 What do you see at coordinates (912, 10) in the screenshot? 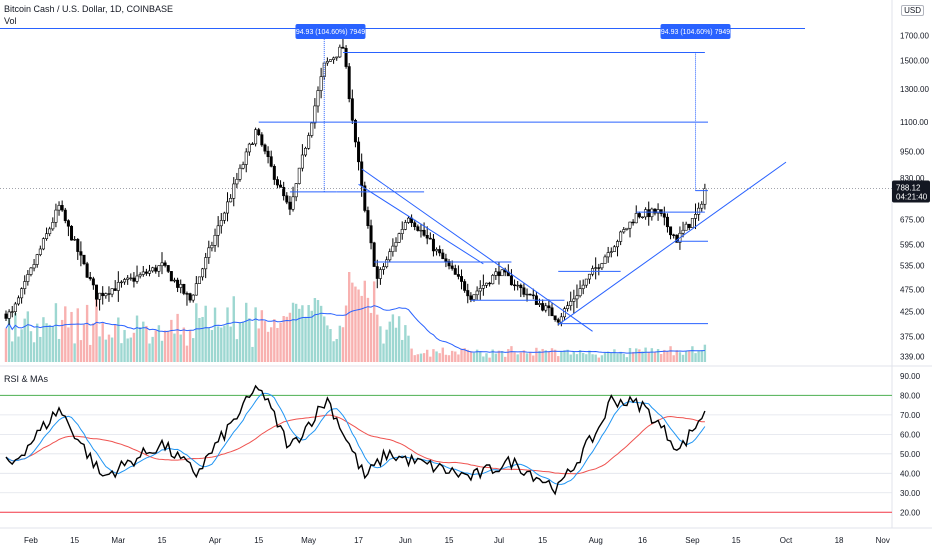
I see `currency-selector: USD` at bounding box center [912, 10].